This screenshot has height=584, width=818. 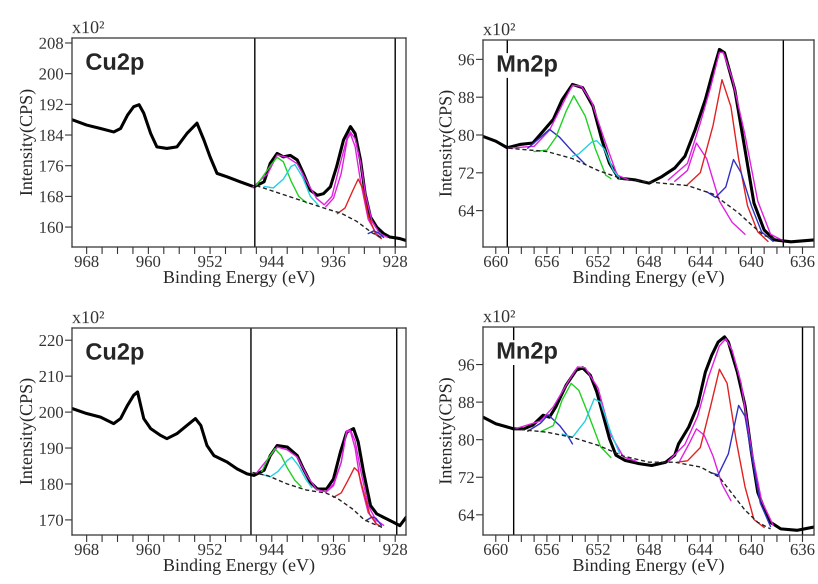 I want to click on y-tick-label: 176, so click(x=52, y=166).